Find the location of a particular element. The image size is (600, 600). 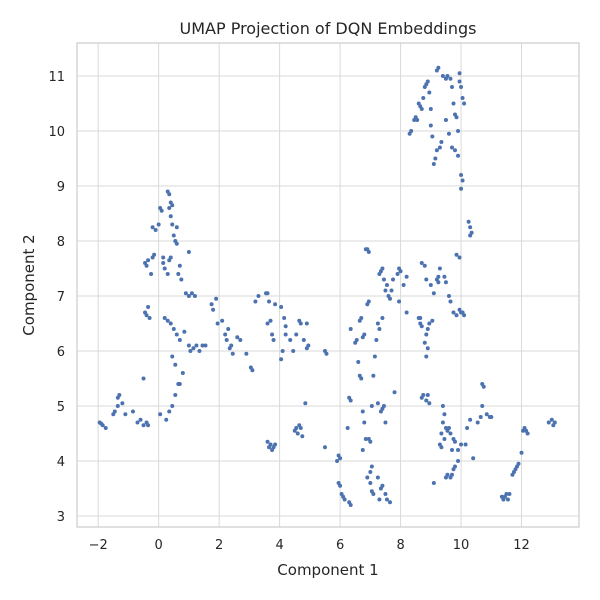

x-tick-label: 6 is located at coordinates (340, 545).